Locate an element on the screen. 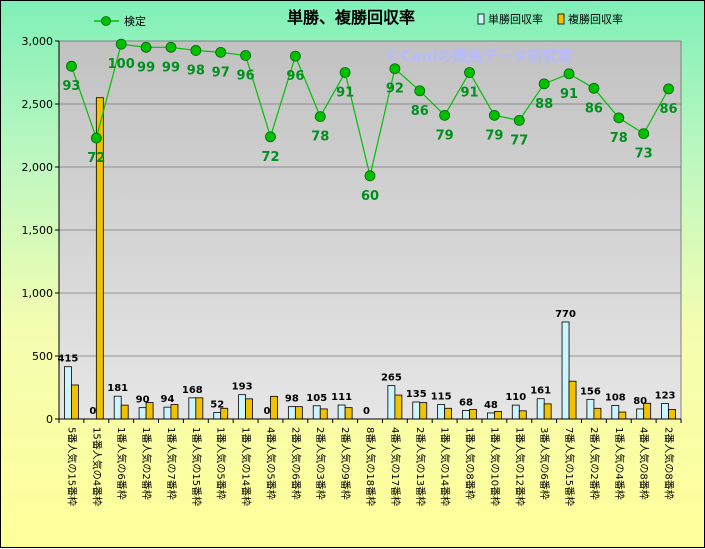 Image resolution: width=705 pixels, height=549 pixels. line-value-label: 100 is located at coordinates (121, 64).